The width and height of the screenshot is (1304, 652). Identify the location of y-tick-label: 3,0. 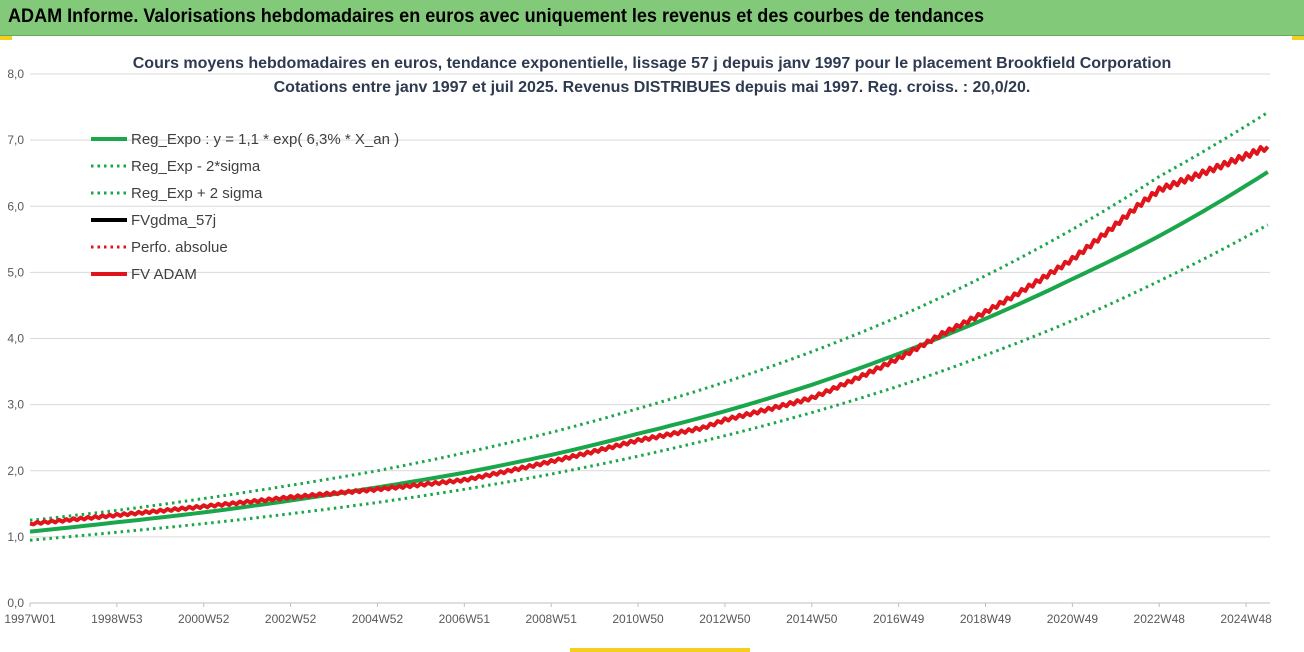
(15, 405).